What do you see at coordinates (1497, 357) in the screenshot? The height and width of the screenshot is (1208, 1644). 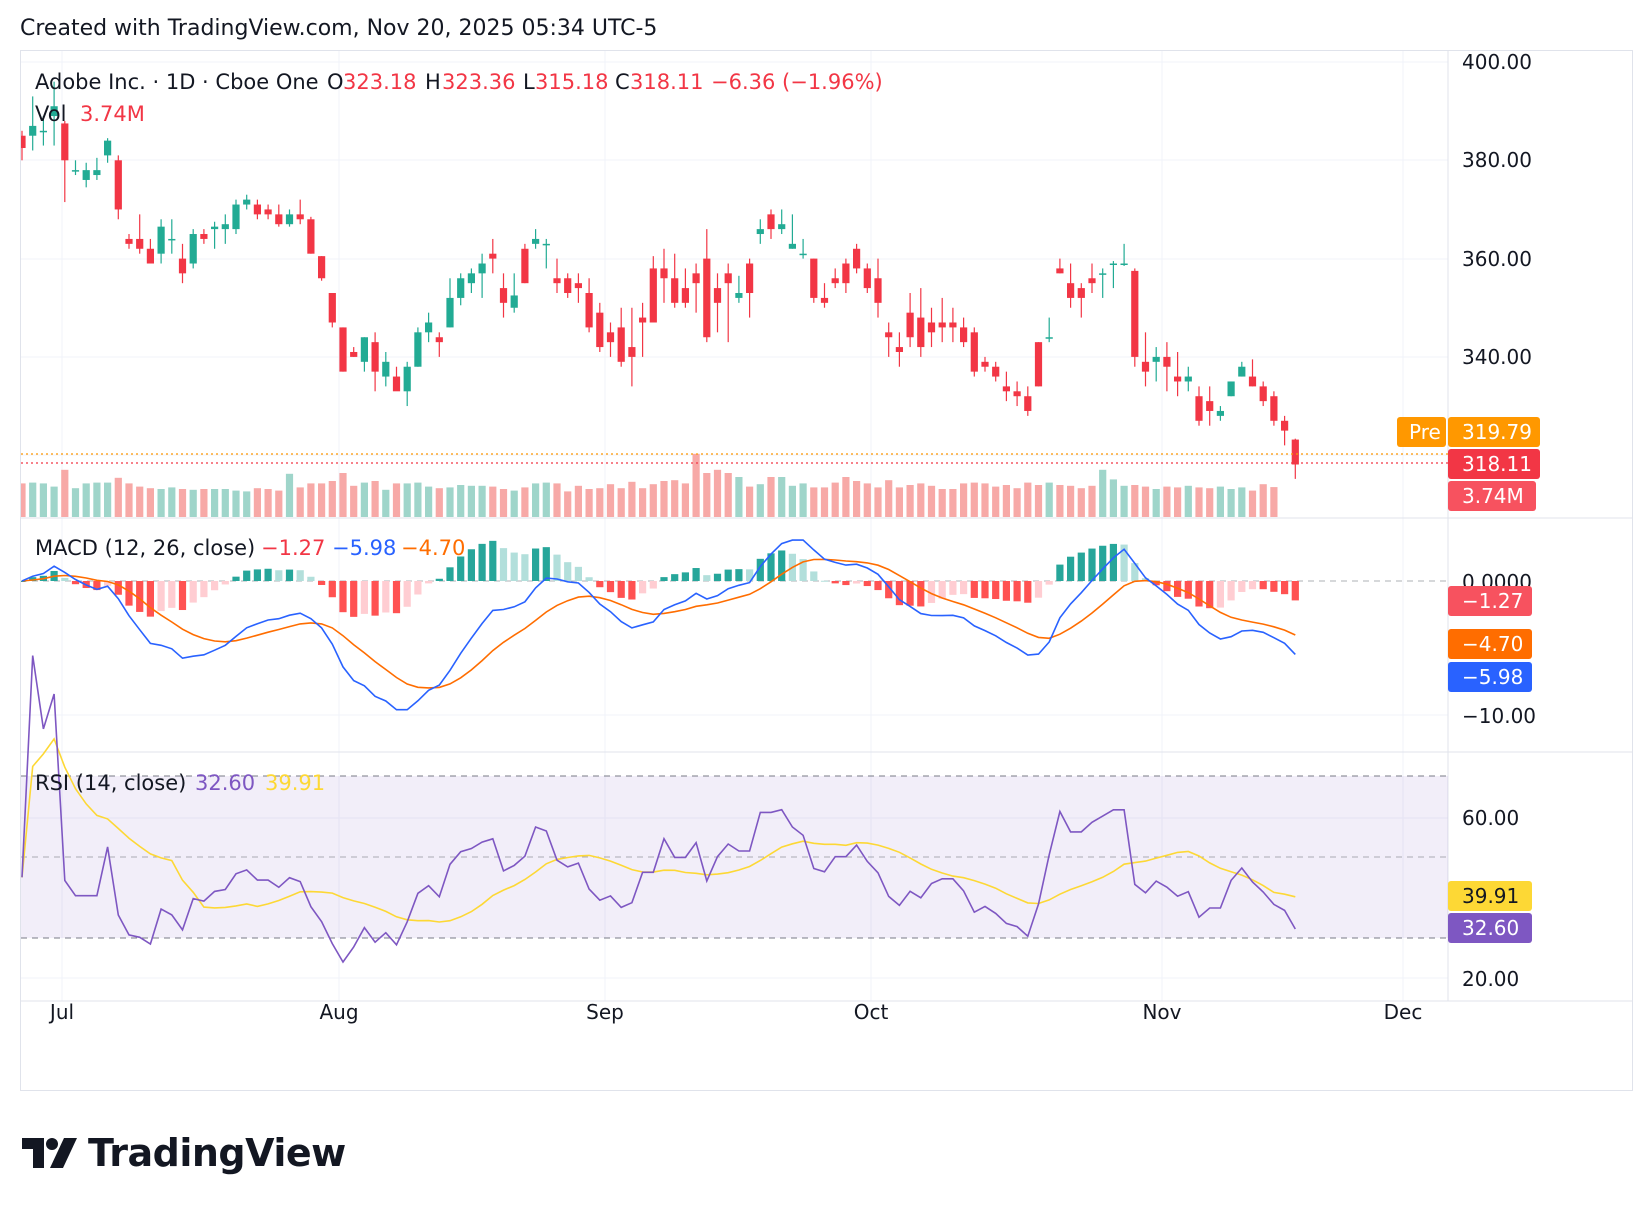 I see `price-axis-tick: 340.00` at bounding box center [1497, 357].